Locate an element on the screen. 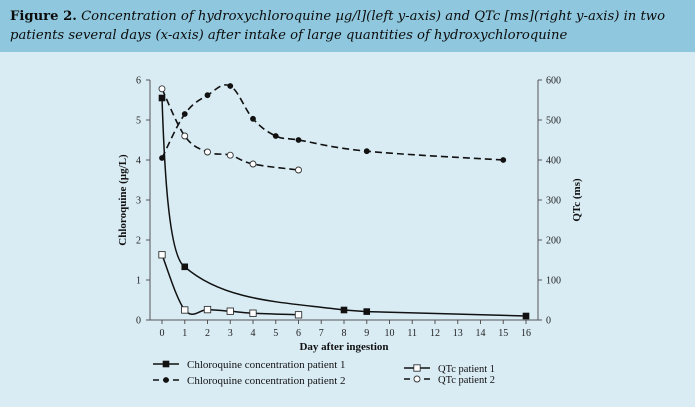  x-tick-label: 8 is located at coordinates (344, 333).